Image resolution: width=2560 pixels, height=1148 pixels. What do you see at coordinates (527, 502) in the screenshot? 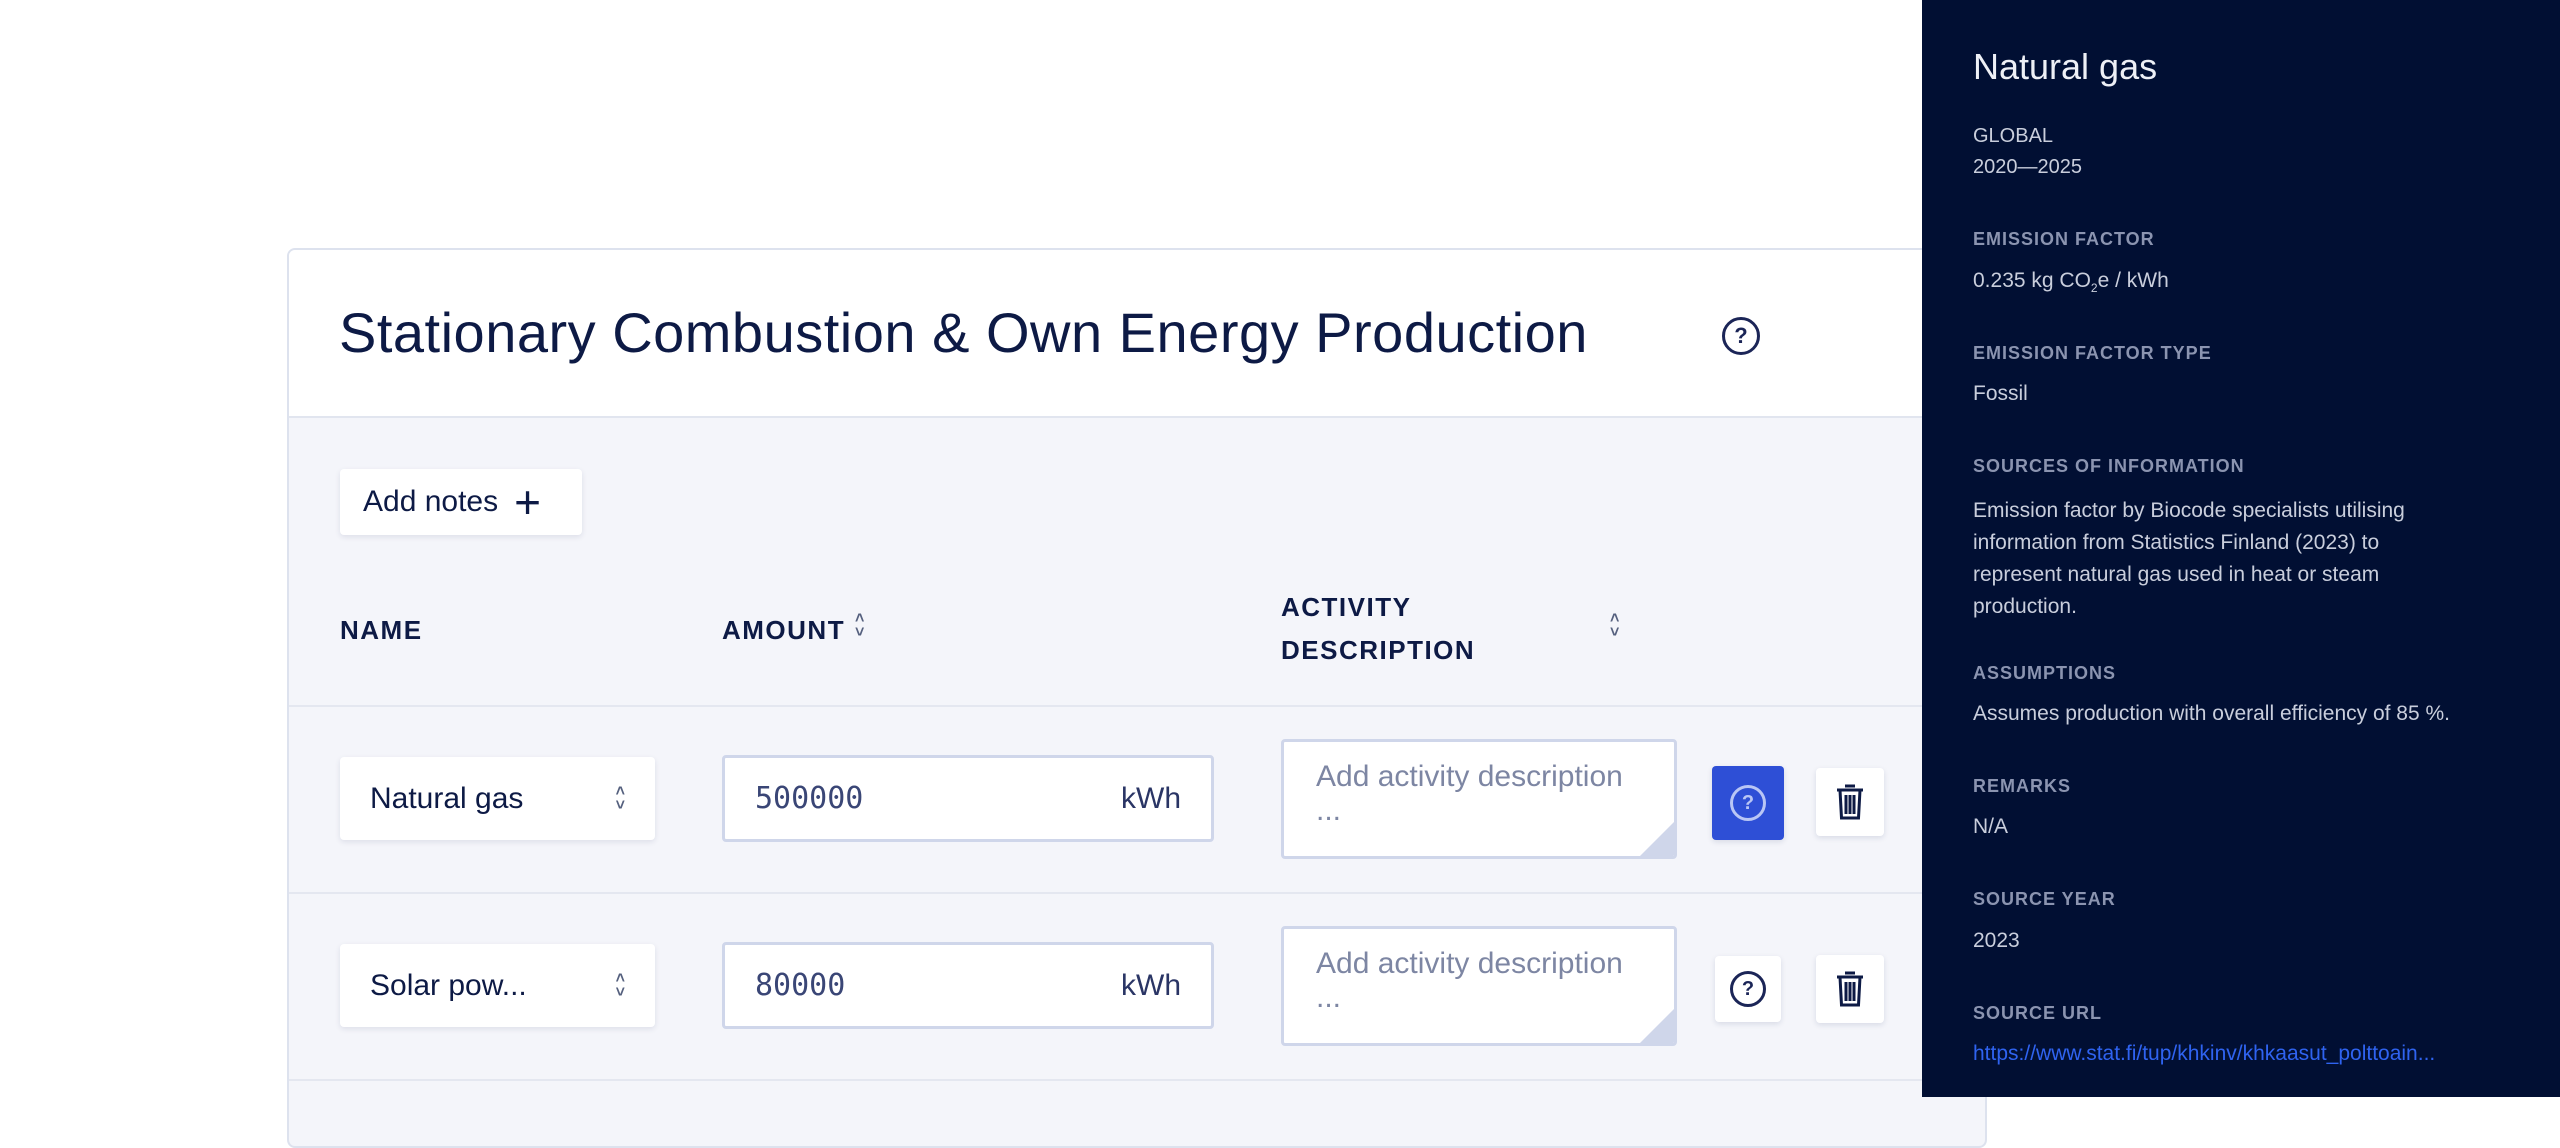
I see `plus-icon: +` at bounding box center [527, 502].